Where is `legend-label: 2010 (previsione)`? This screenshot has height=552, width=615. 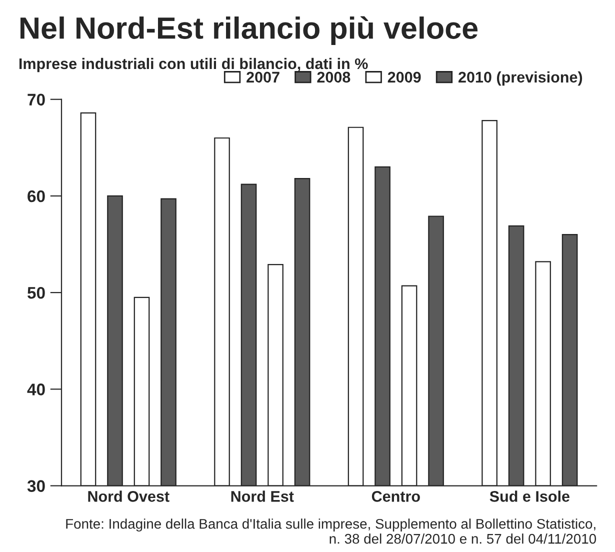 legend-label: 2010 (previsione) is located at coordinates (520, 78).